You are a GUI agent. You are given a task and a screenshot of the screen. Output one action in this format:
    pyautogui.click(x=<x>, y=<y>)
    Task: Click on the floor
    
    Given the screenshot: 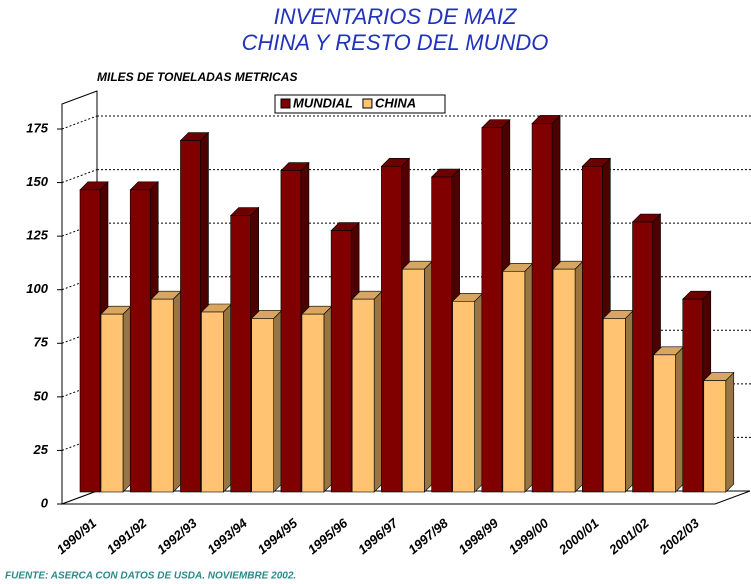 What is the action you would take?
    pyautogui.click(x=406, y=497)
    